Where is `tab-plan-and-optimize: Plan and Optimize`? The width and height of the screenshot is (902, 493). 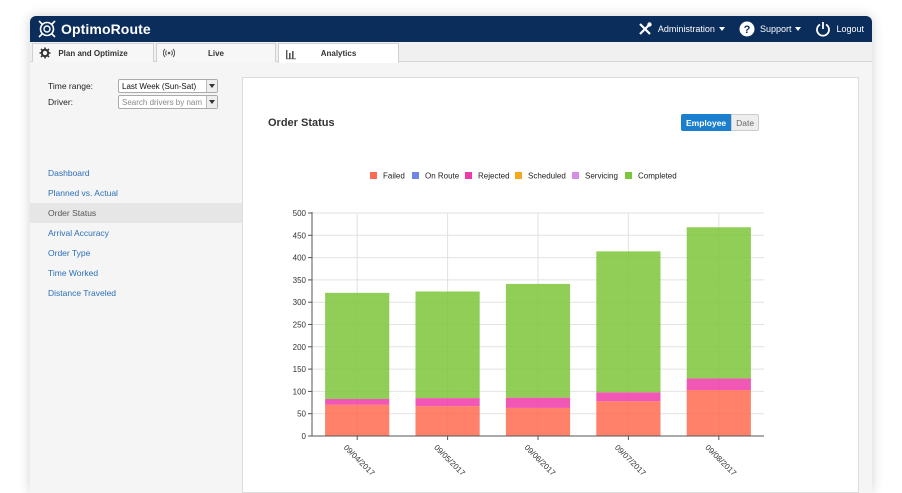 tab-plan-and-optimize: Plan and Optimize is located at coordinates (93, 52).